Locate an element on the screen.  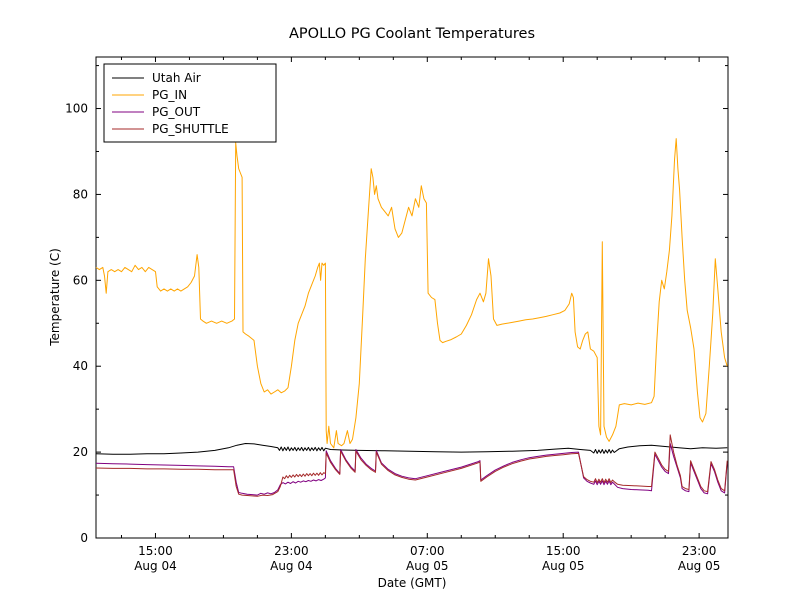
series-line-PG_SHUTTLE is located at coordinates (411, 465).